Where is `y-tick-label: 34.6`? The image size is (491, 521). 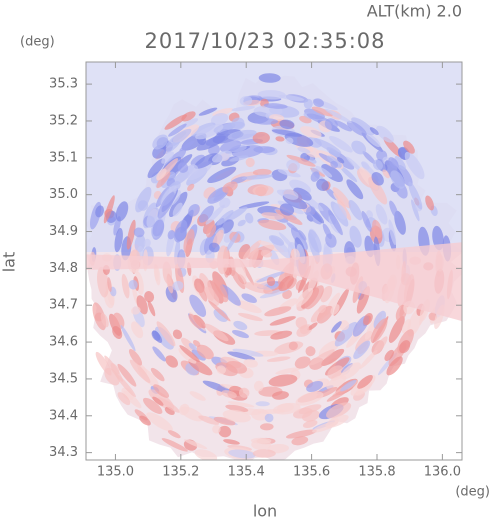
y-tick-label: 34.6 is located at coordinates (63, 342).